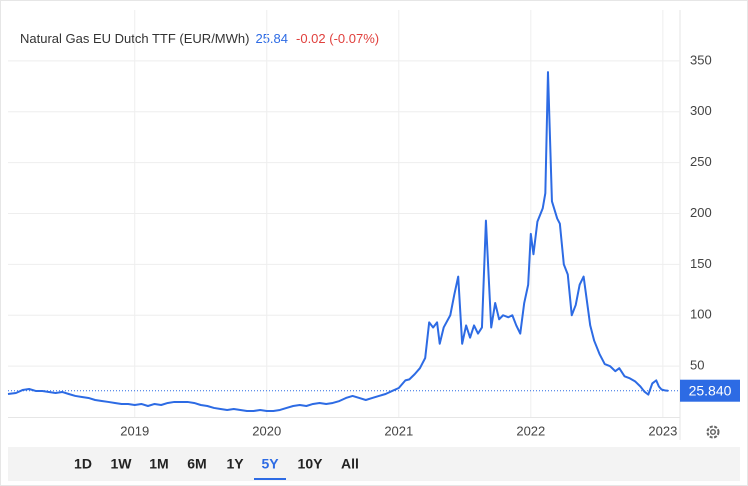 Image resolution: width=748 pixels, height=486 pixels. Describe the element at coordinates (350, 464) in the screenshot. I see `range-button: All` at that location.